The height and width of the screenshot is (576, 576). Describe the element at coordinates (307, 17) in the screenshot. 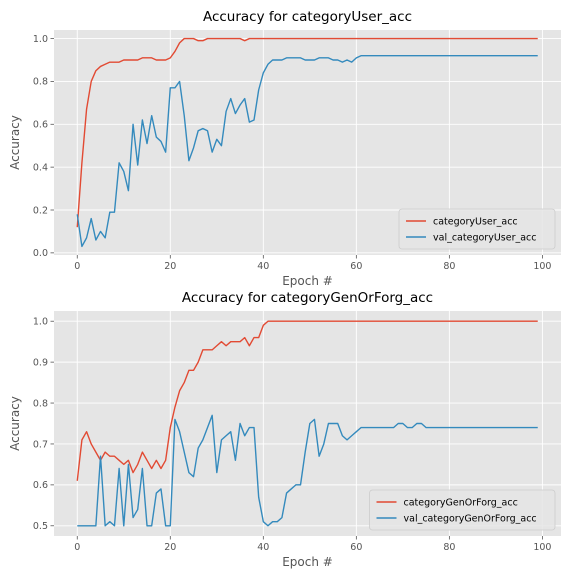

I see `chart-title: Accuracy for categoryUser_acc` at that location.